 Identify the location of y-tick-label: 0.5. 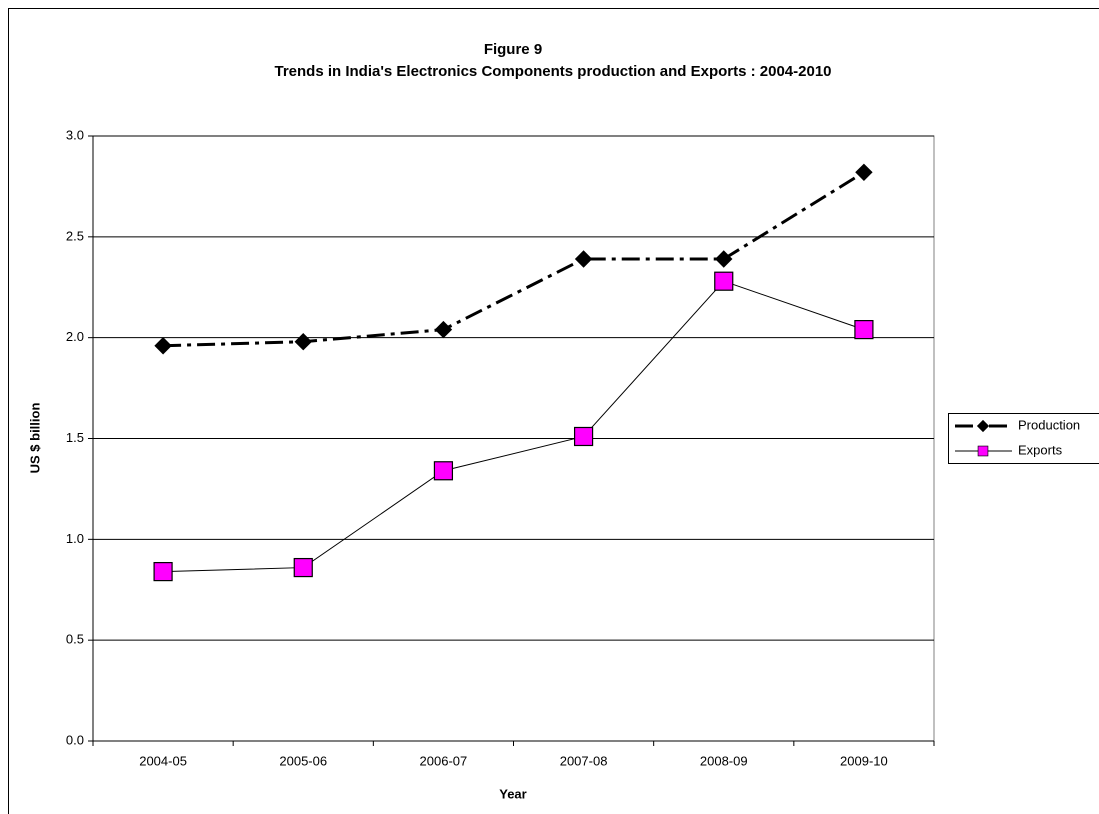
(75, 639).